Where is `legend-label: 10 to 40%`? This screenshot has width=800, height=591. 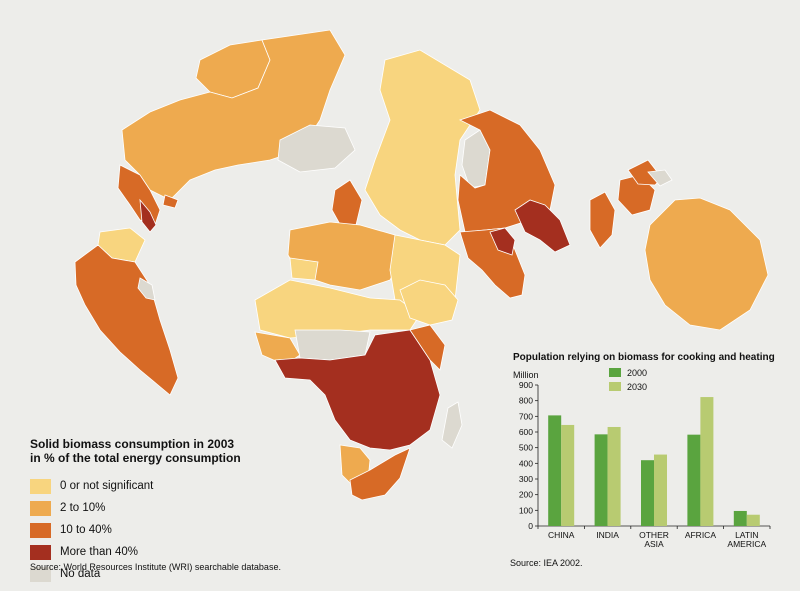
legend-label: 10 to 40% is located at coordinates (86, 530).